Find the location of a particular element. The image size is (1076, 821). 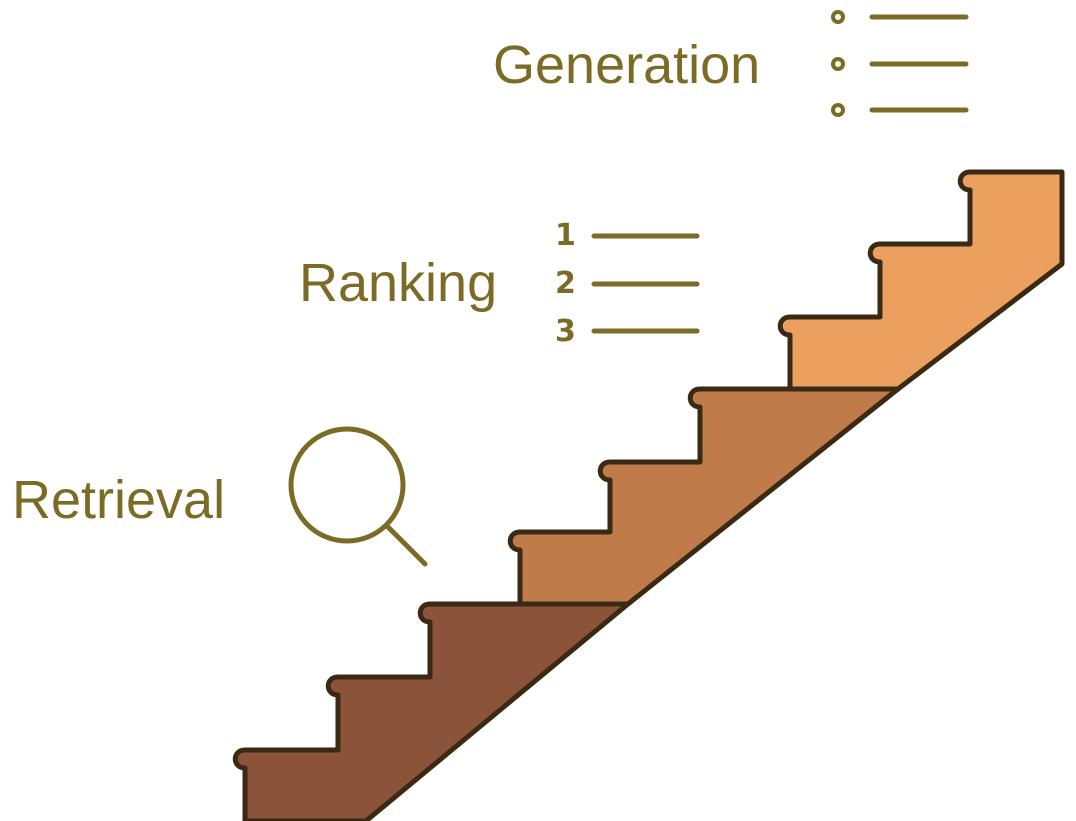

magnifier-handle is located at coordinates (406, 545).